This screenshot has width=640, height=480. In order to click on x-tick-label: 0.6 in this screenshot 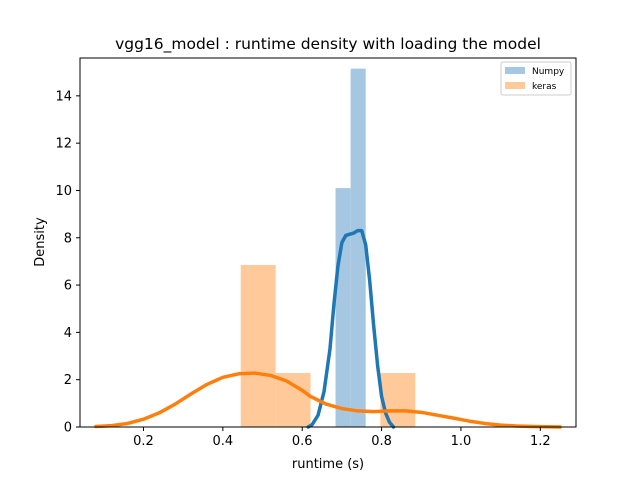, I will do `click(302, 441)`.